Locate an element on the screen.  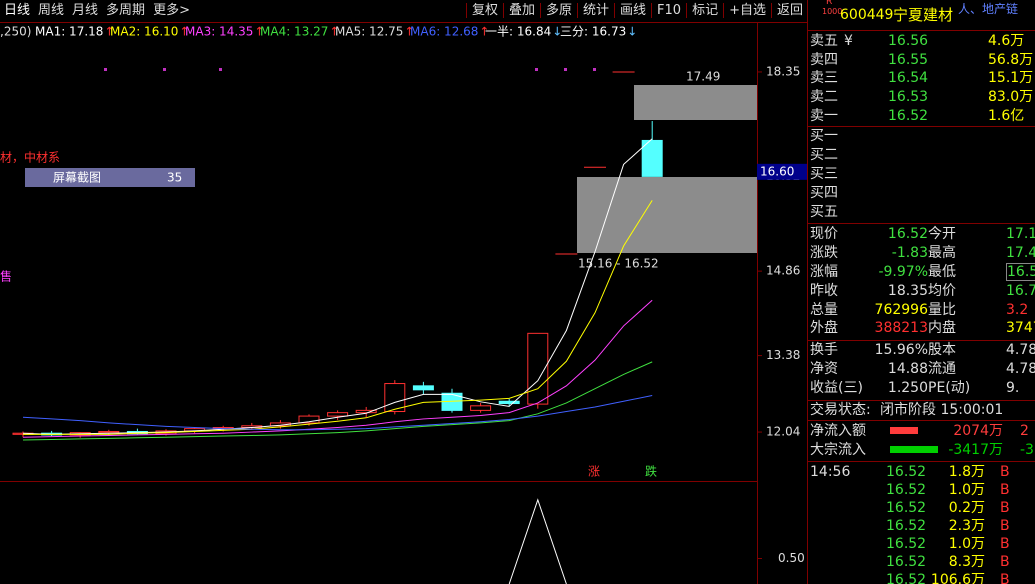
indicator-label: 三分: 16.73 is located at coordinates (593, 32).